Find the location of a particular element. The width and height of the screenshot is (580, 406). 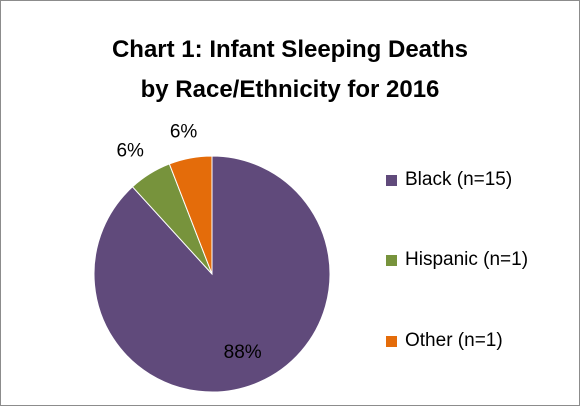

legend-label-other: Other (n=1) is located at coordinates (454, 340).